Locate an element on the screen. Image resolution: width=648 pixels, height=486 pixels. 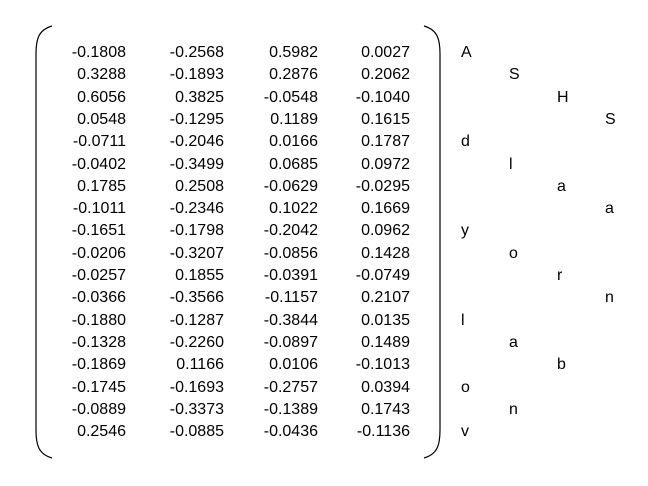
matrix-cell: 0.1428 is located at coordinates (385, 253).